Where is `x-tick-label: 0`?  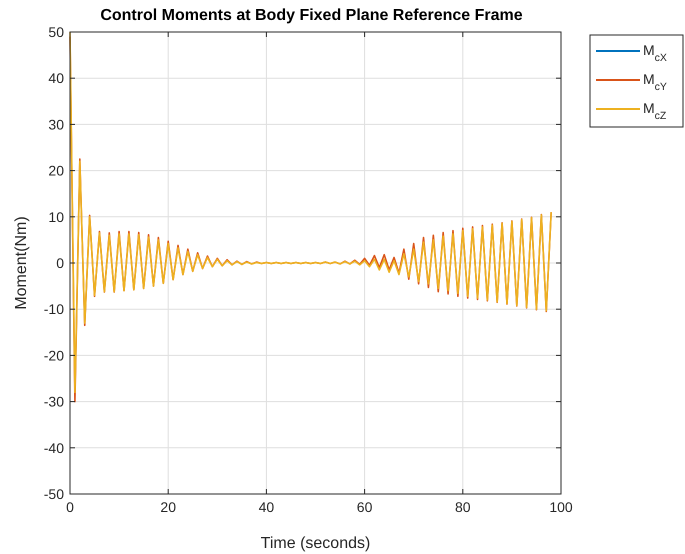 x-tick-label: 0 is located at coordinates (70, 507).